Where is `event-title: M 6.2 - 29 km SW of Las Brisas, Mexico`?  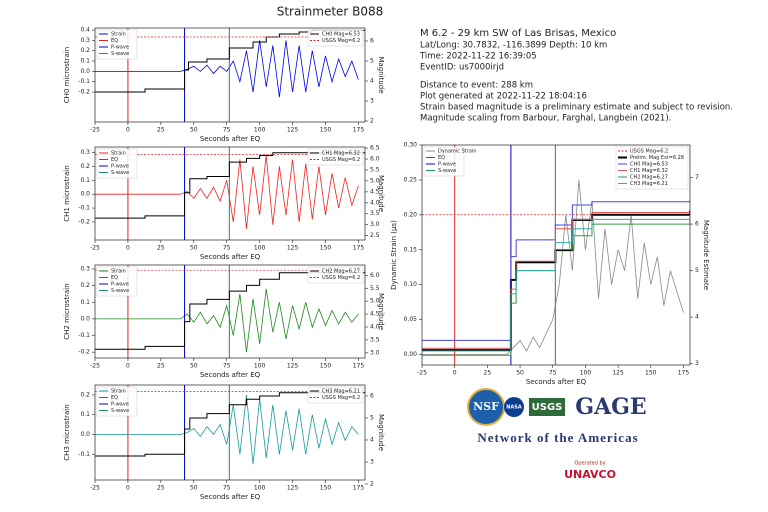
event-title: M 6.2 - 29 km SW of Las Brisas, Mexico is located at coordinates (518, 33).